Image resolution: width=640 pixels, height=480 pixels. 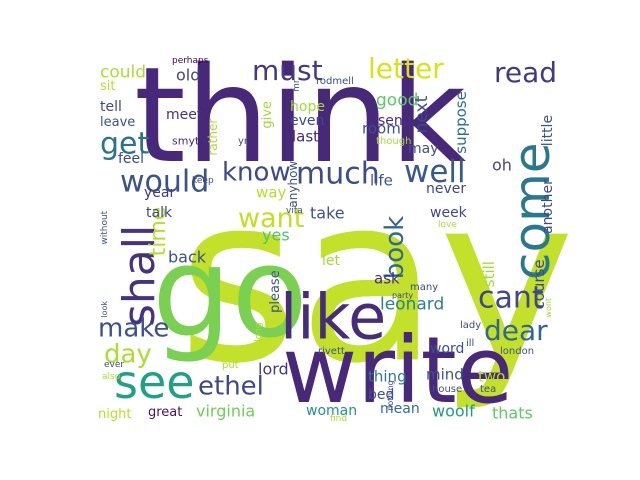 I want to click on word-woolf: woolf, so click(x=453, y=410).